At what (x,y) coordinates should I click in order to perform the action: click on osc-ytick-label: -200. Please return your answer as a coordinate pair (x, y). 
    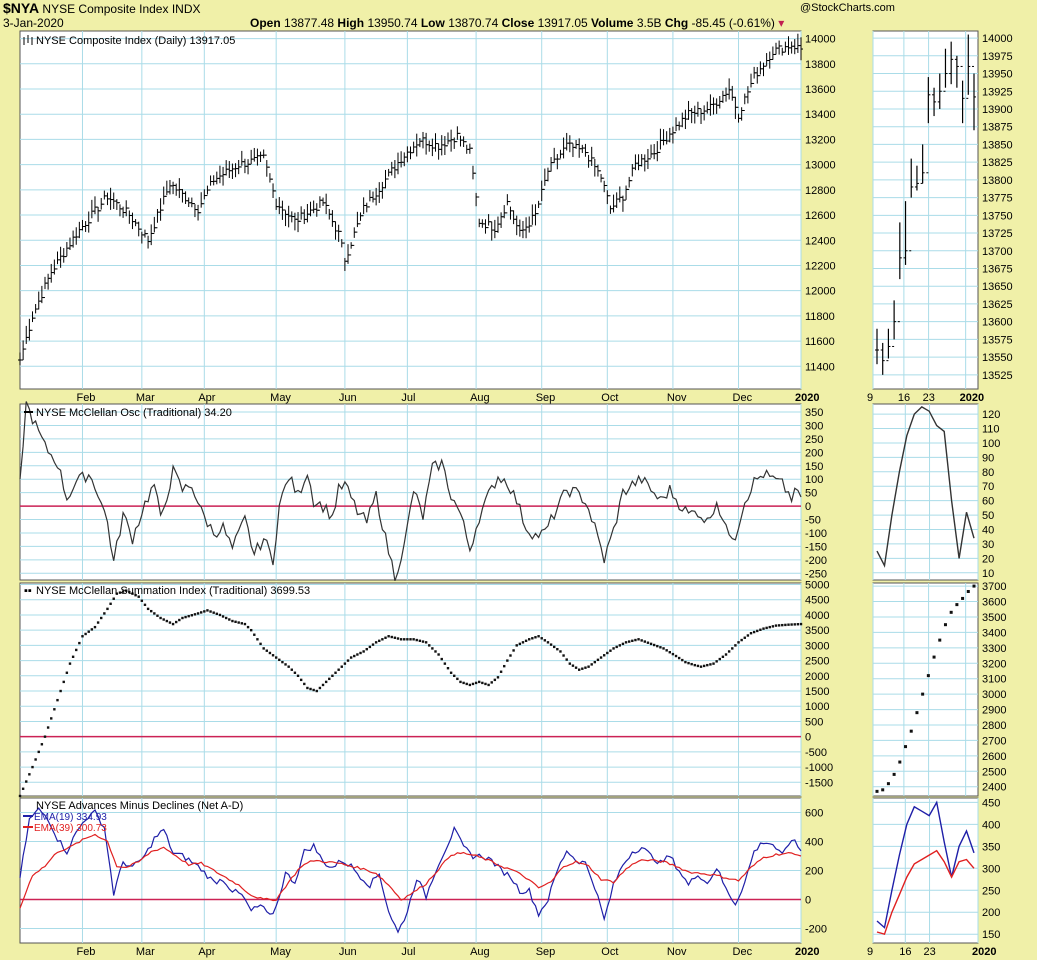
    Looking at the image, I should click on (816, 561).